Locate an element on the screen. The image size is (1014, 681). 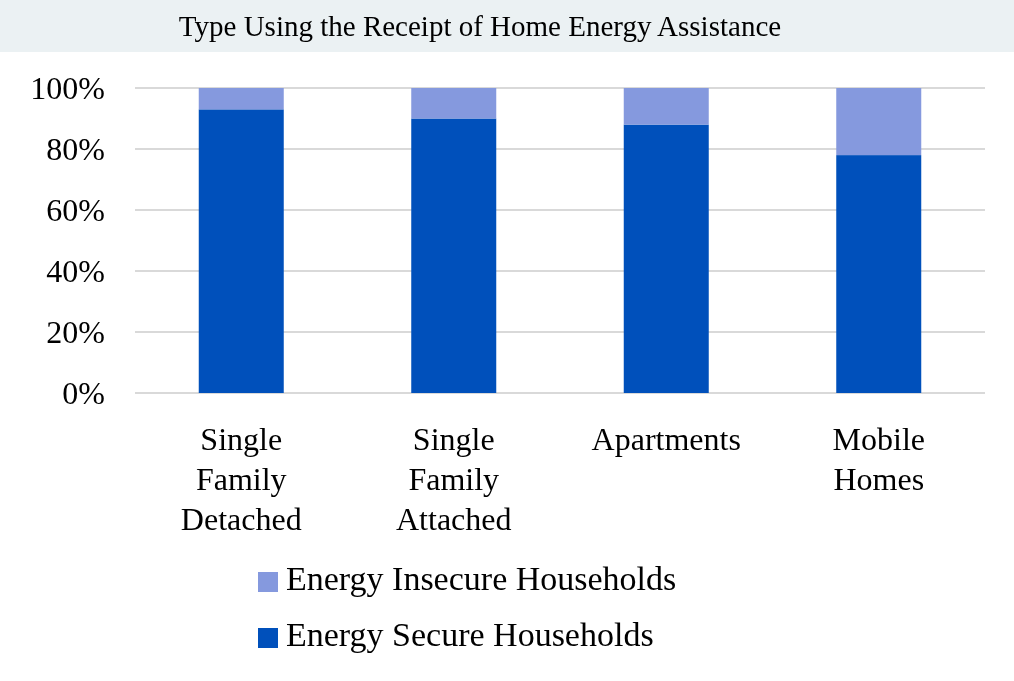
y-tick-label: 60% is located at coordinates (75, 210).